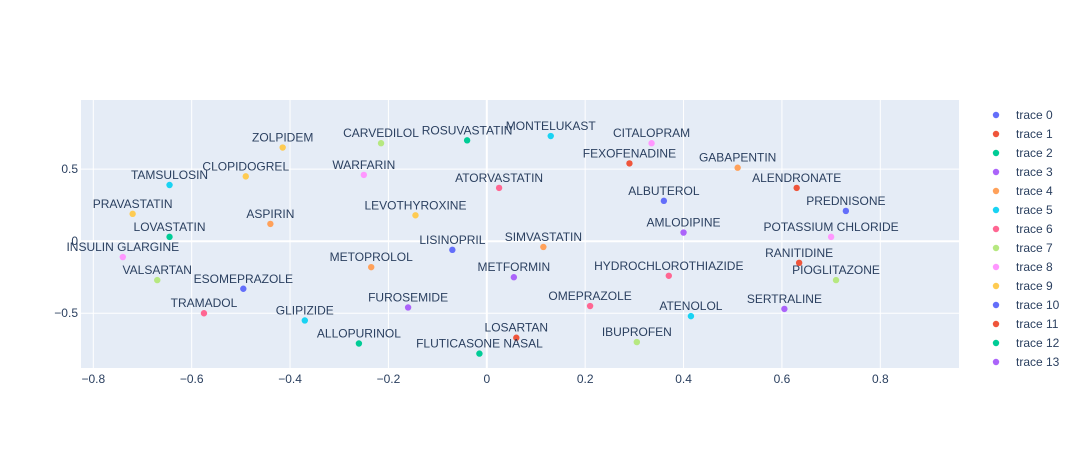  I want to click on data-point-label: MONTELUKAST, so click(551, 126).